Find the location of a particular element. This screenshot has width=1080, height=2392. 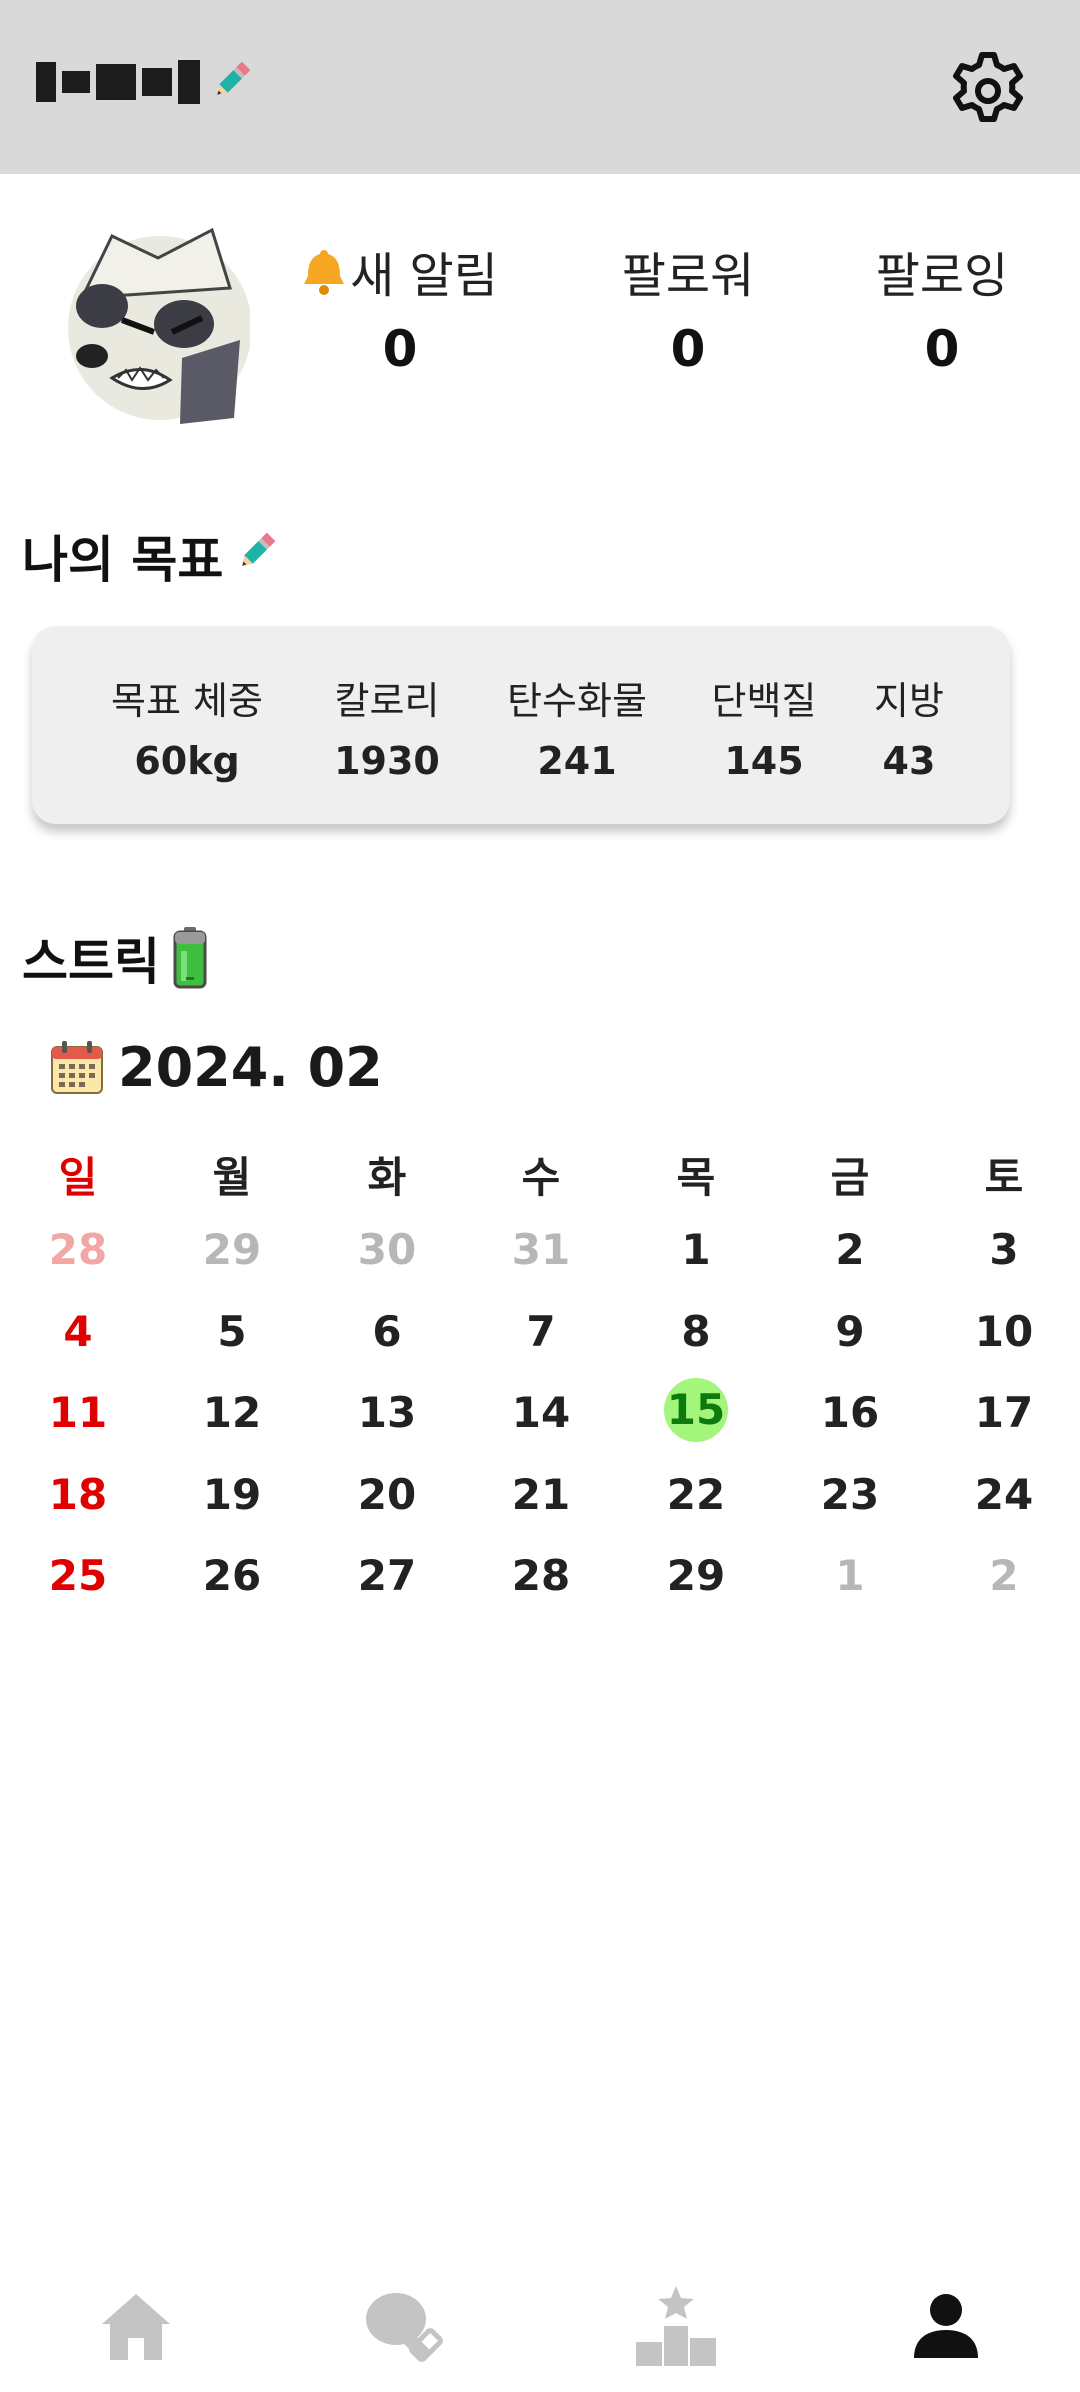

avatar is located at coordinates (157, 325).